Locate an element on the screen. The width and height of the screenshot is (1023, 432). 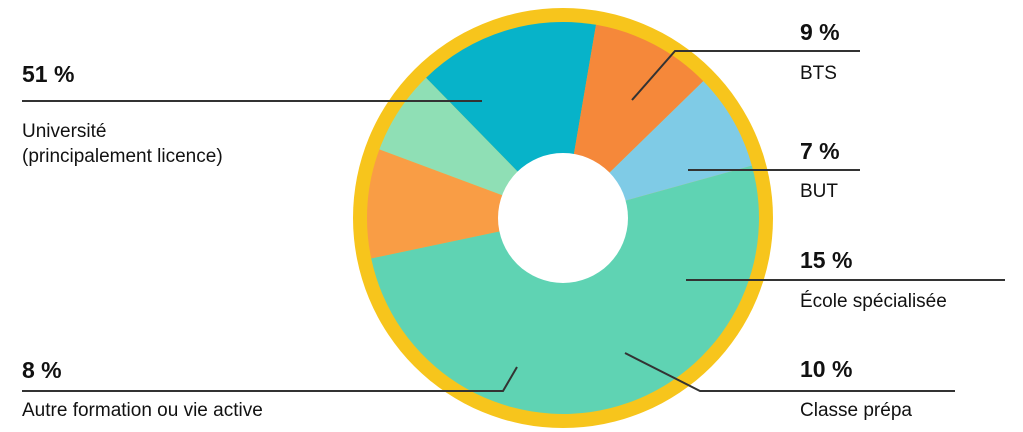
slice-value-label-1: 9 % is located at coordinates (820, 32).